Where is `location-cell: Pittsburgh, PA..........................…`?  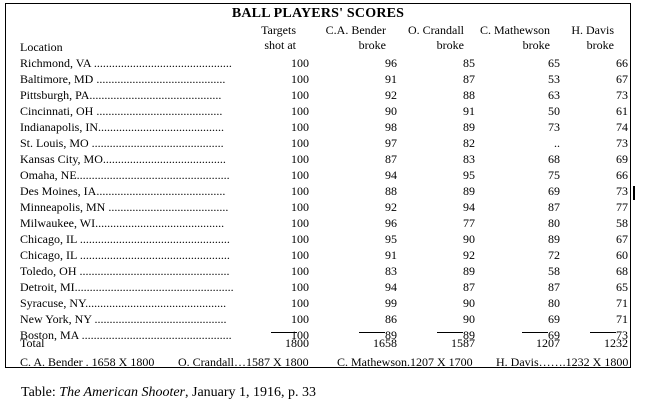
location-cell: Pittsburgh, PA..........................… is located at coordinates (121, 95).